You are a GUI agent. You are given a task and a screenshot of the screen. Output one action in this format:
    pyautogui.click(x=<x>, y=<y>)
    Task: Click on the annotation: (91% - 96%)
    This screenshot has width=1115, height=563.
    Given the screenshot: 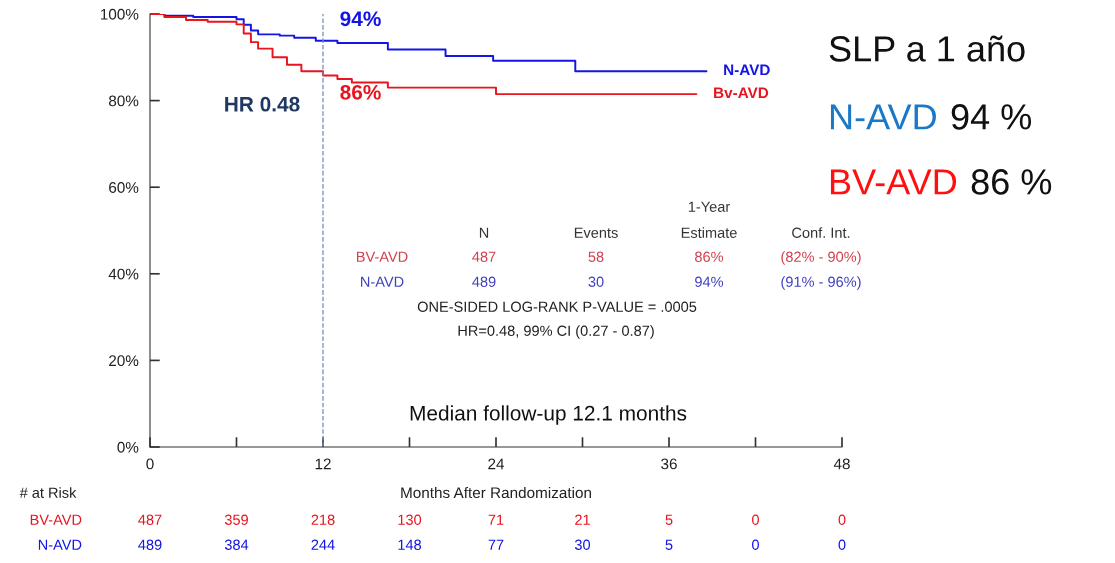 What is the action you would take?
    pyautogui.click(x=821, y=283)
    